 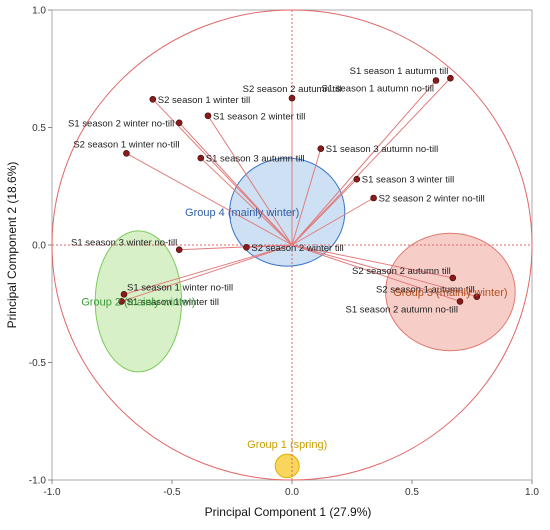 I want to click on group-label: Group 1 (spring), so click(x=287, y=445).